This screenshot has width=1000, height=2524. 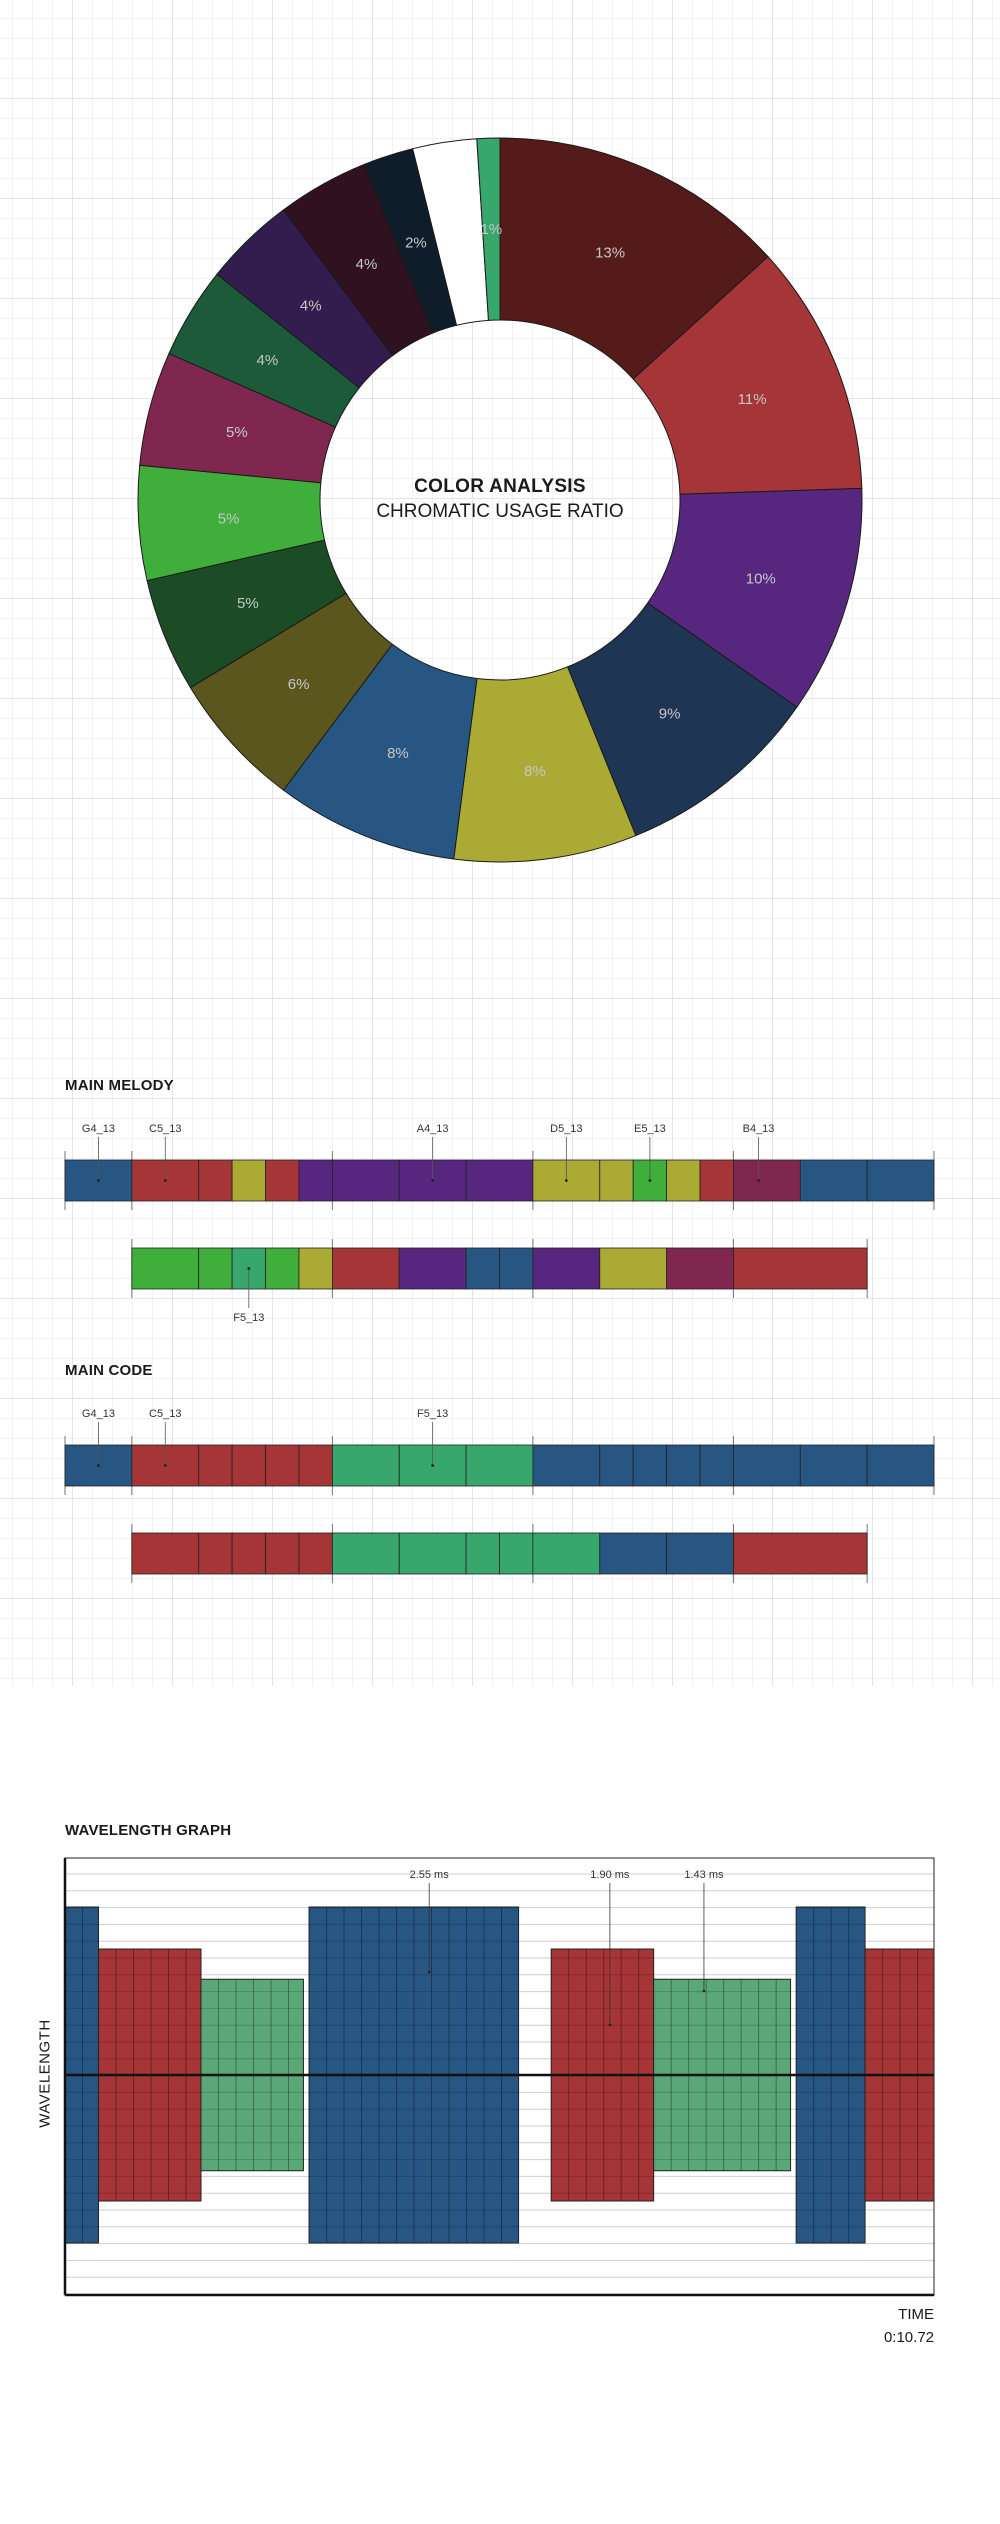 What do you see at coordinates (704, 1875) in the screenshot?
I see `duration-annotation: 1.43 ms` at bounding box center [704, 1875].